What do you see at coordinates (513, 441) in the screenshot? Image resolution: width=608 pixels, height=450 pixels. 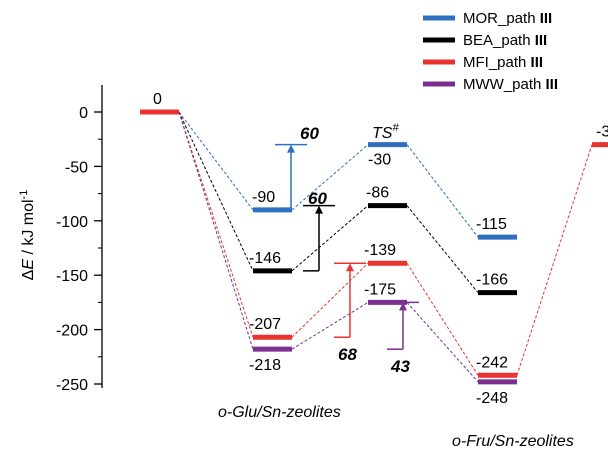 I see `fru-state-label: o-Fru/Sn-zeolites` at bounding box center [513, 441].